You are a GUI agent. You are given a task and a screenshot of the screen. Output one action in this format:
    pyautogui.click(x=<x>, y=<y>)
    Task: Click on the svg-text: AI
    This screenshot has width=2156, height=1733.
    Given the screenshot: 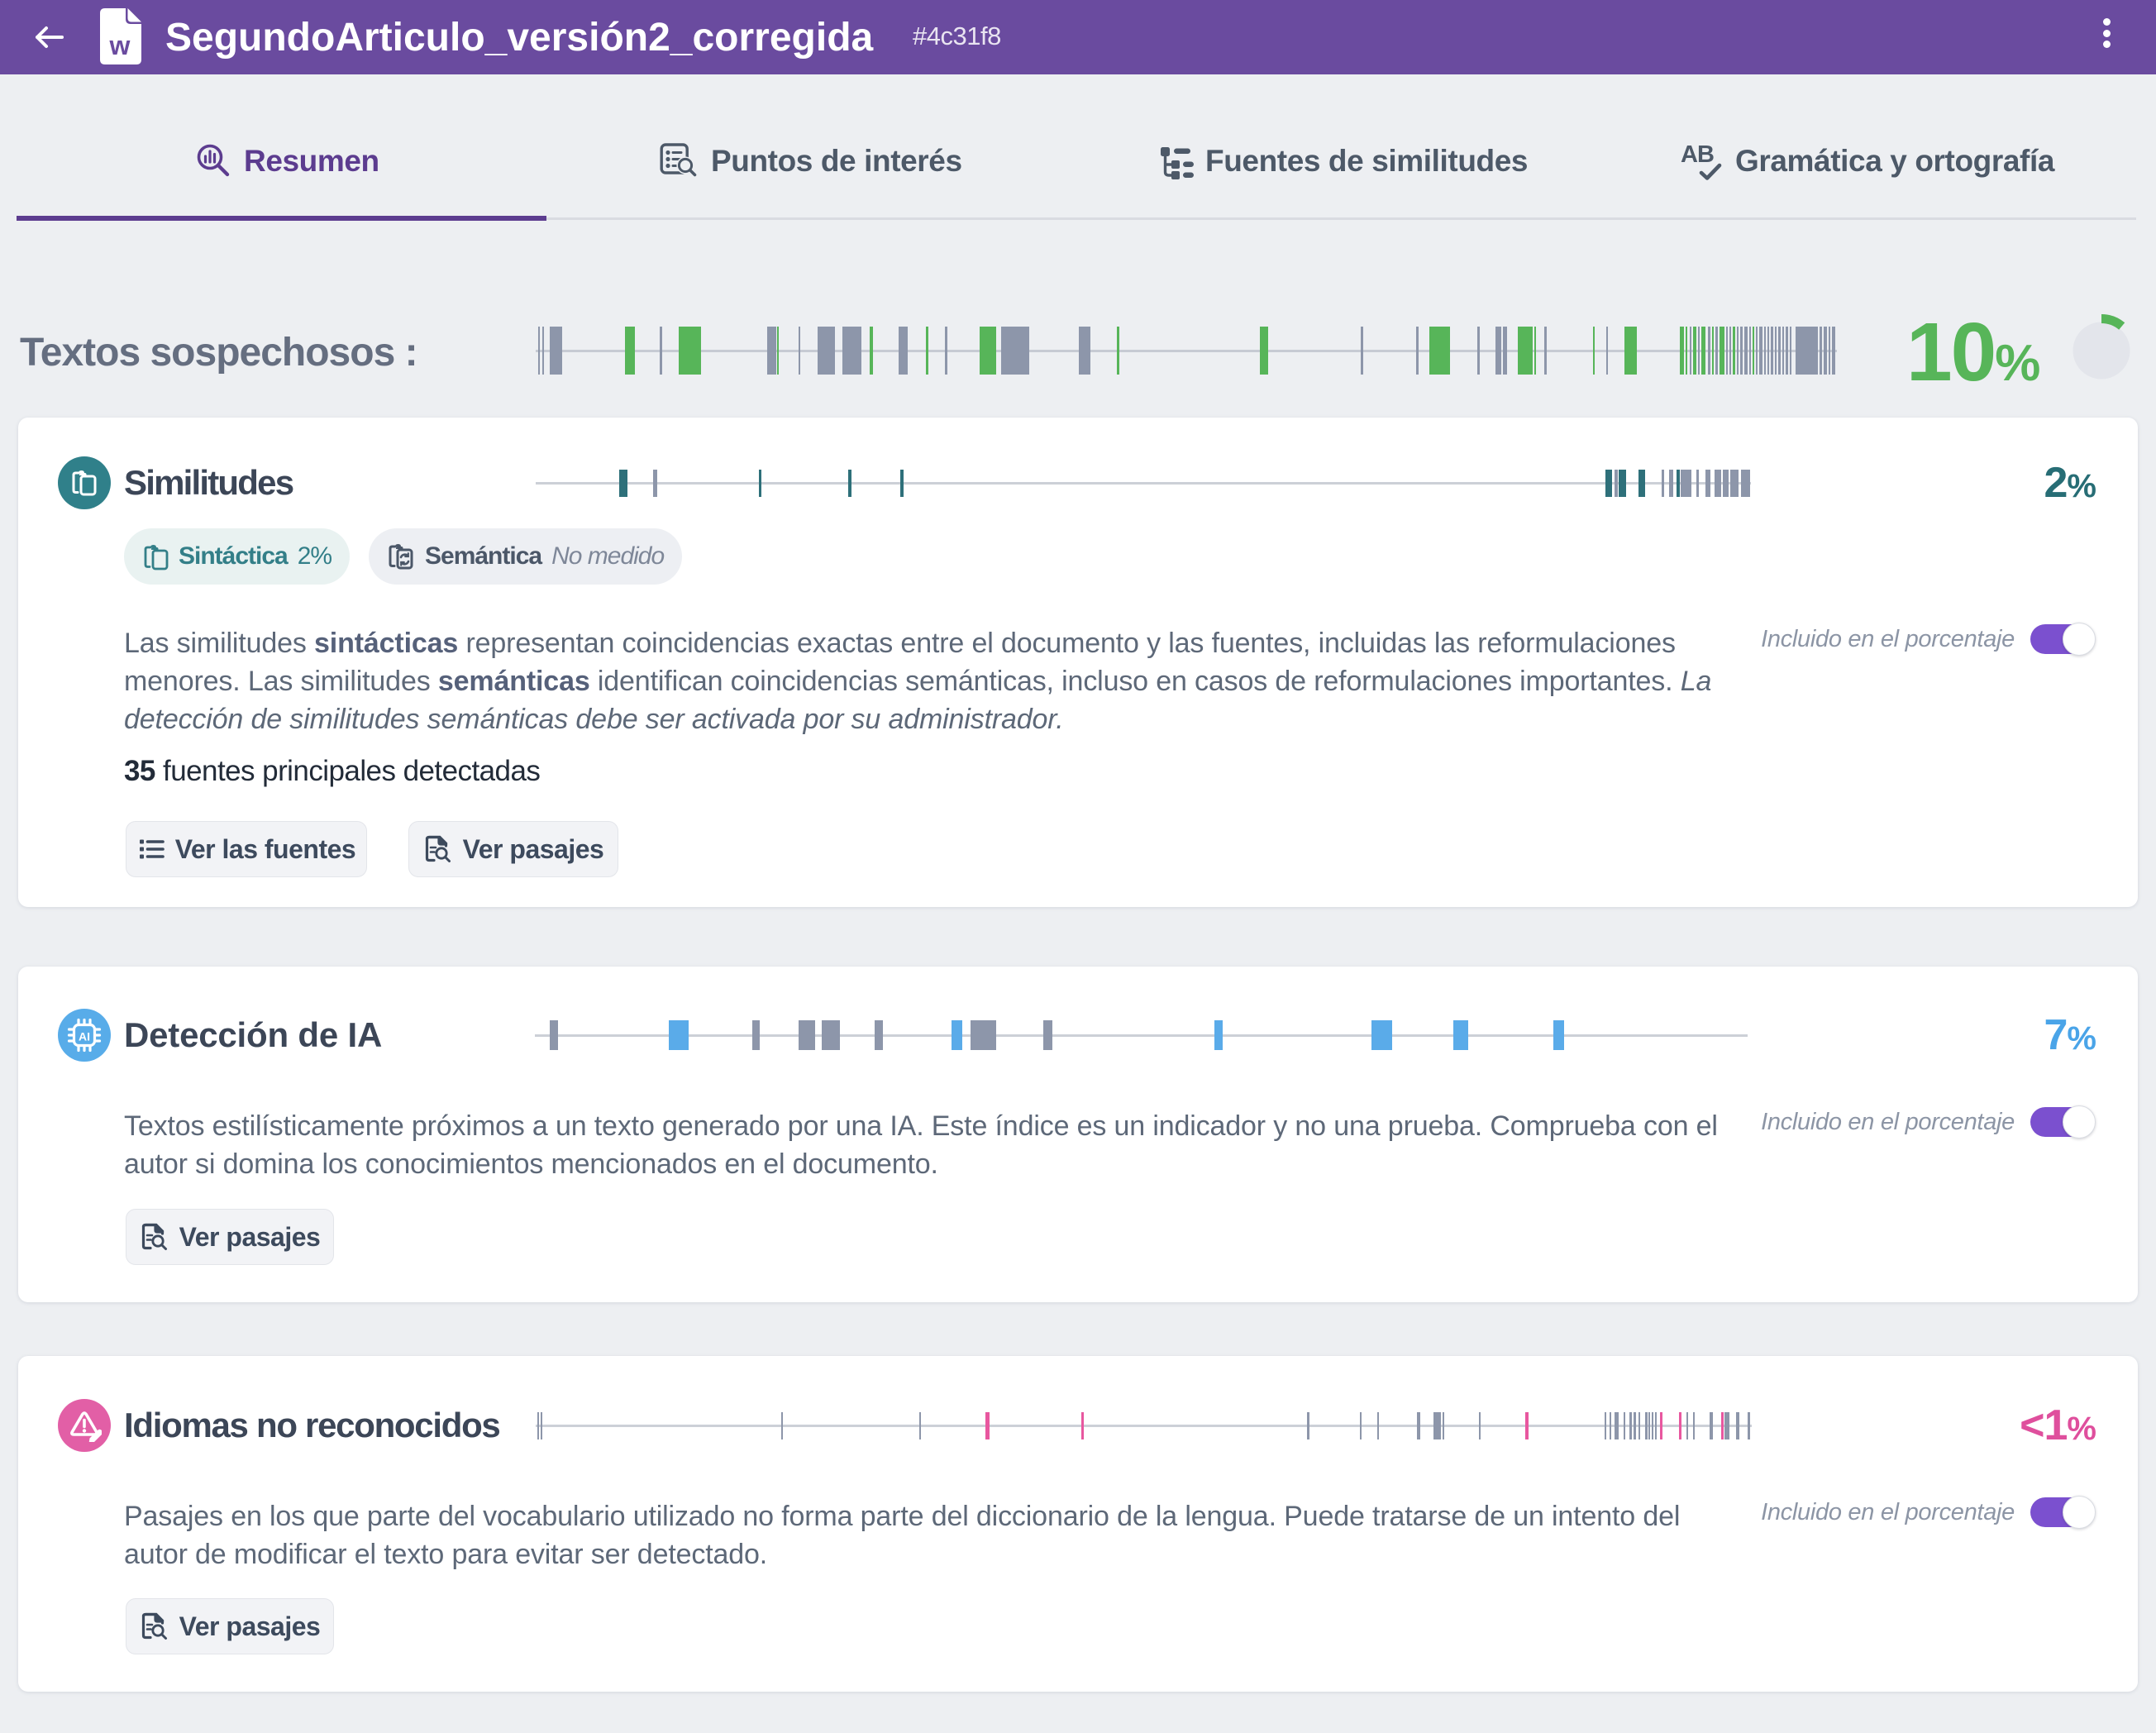 What is the action you would take?
    pyautogui.click(x=84, y=1036)
    